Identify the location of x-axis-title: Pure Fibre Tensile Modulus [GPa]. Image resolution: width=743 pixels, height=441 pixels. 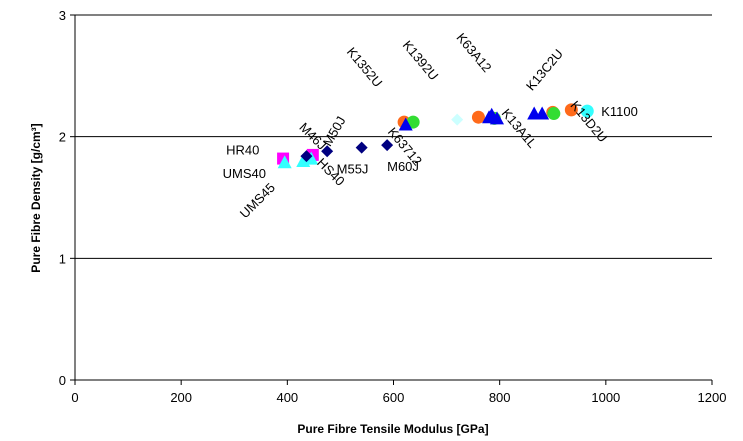
(392, 429).